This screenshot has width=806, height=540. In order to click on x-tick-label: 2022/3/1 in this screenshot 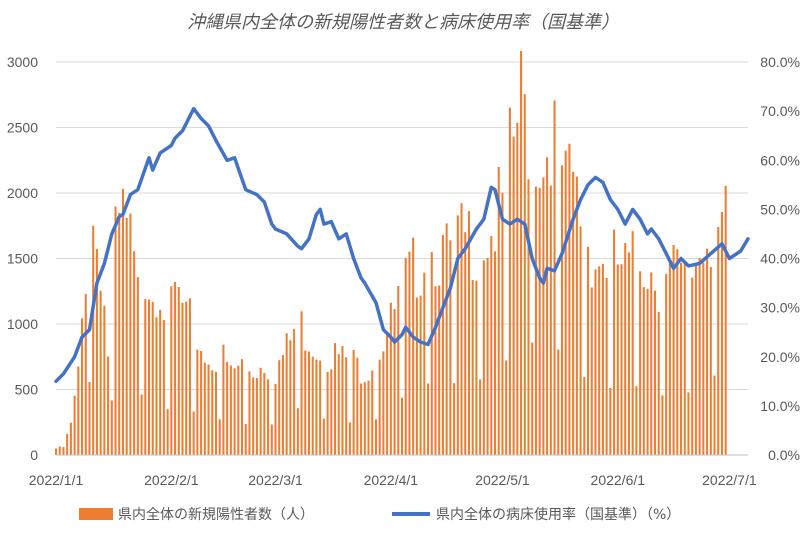, I will do `click(275, 480)`.